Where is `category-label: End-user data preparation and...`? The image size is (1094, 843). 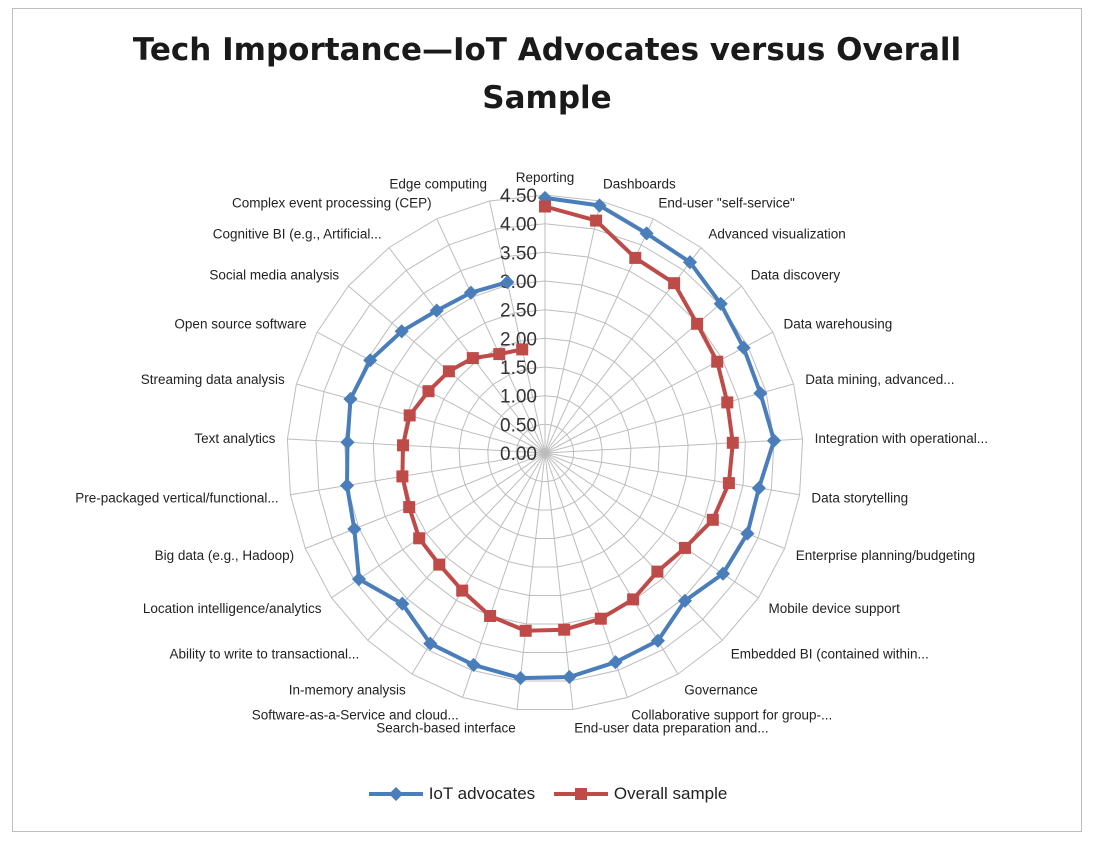 category-label: End-user data preparation and... is located at coordinates (671, 727).